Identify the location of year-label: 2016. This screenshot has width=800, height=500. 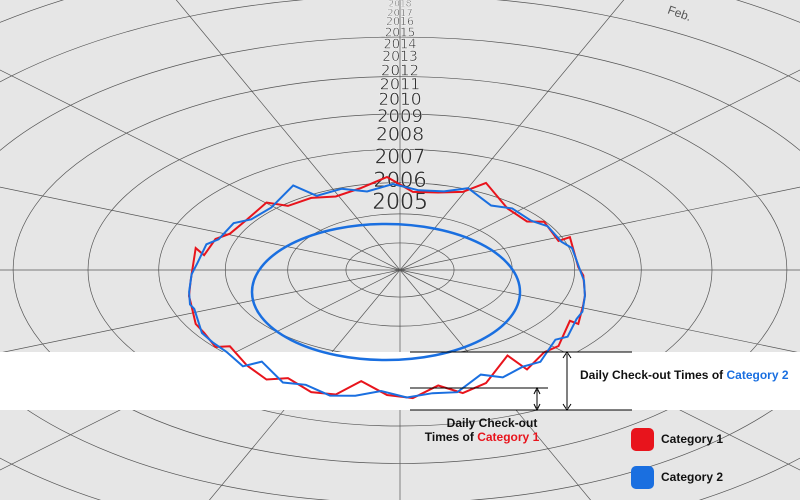
(400, 21).